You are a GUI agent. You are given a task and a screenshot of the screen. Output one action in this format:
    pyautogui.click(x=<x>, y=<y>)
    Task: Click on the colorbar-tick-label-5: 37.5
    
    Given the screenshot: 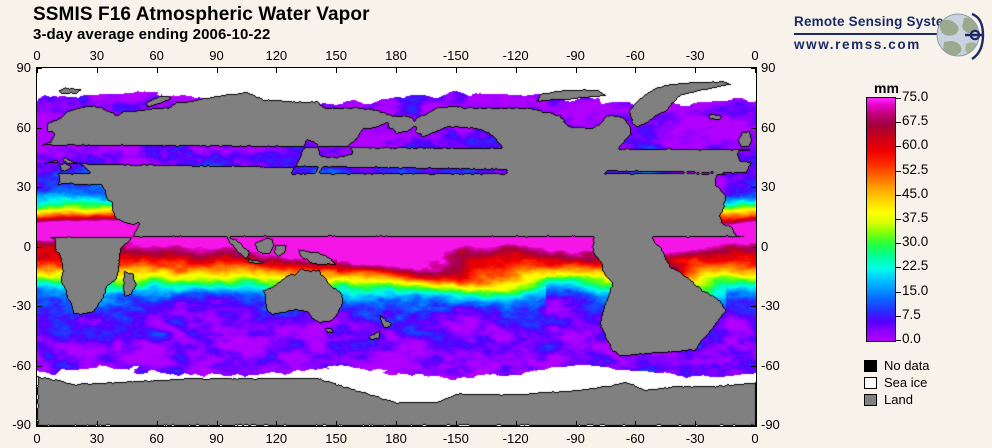 What is the action you would take?
    pyautogui.click(x=915, y=217)
    